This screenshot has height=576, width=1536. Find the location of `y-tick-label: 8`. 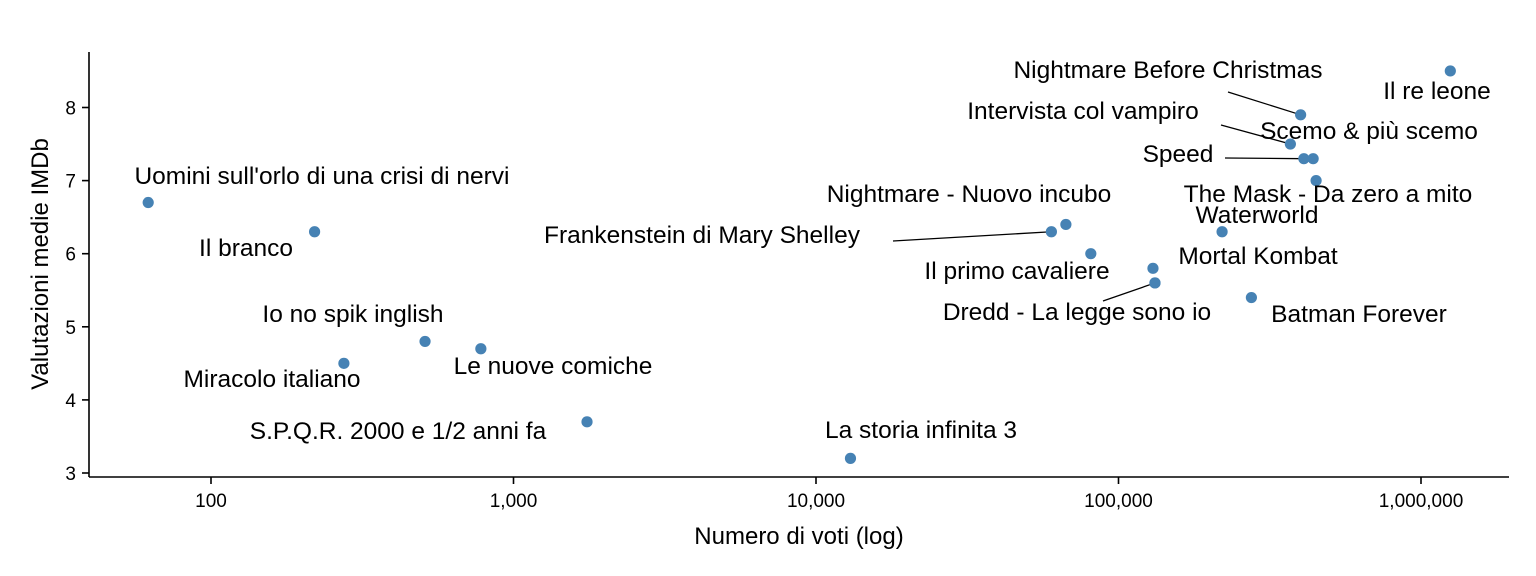

y-tick-label: 8 is located at coordinates (70, 109).